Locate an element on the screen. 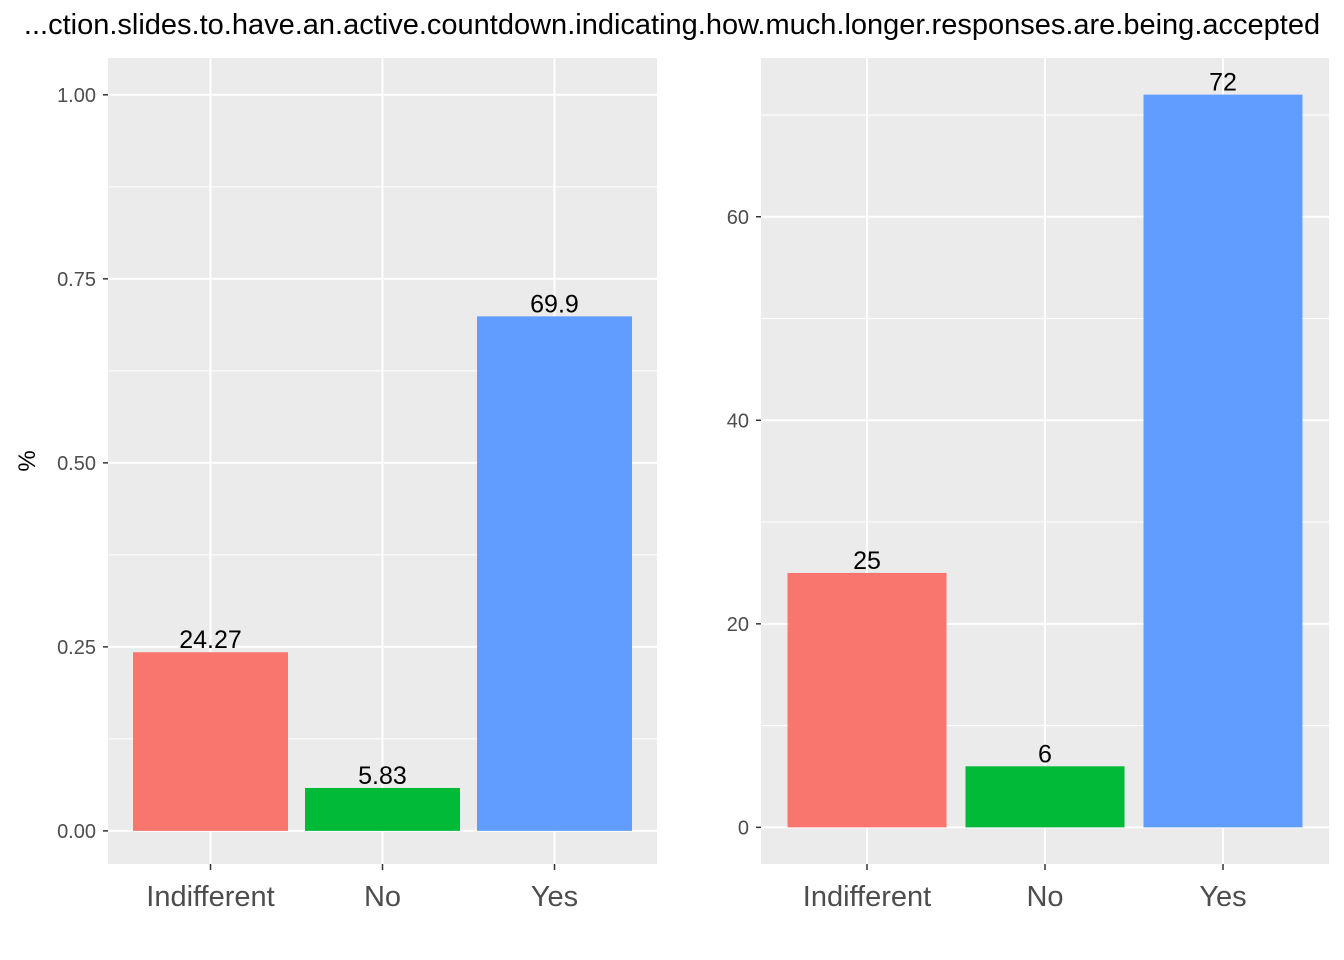 The width and height of the screenshot is (1344, 960). y-tick-label: 1.00 is located at coordinates (76, 96).